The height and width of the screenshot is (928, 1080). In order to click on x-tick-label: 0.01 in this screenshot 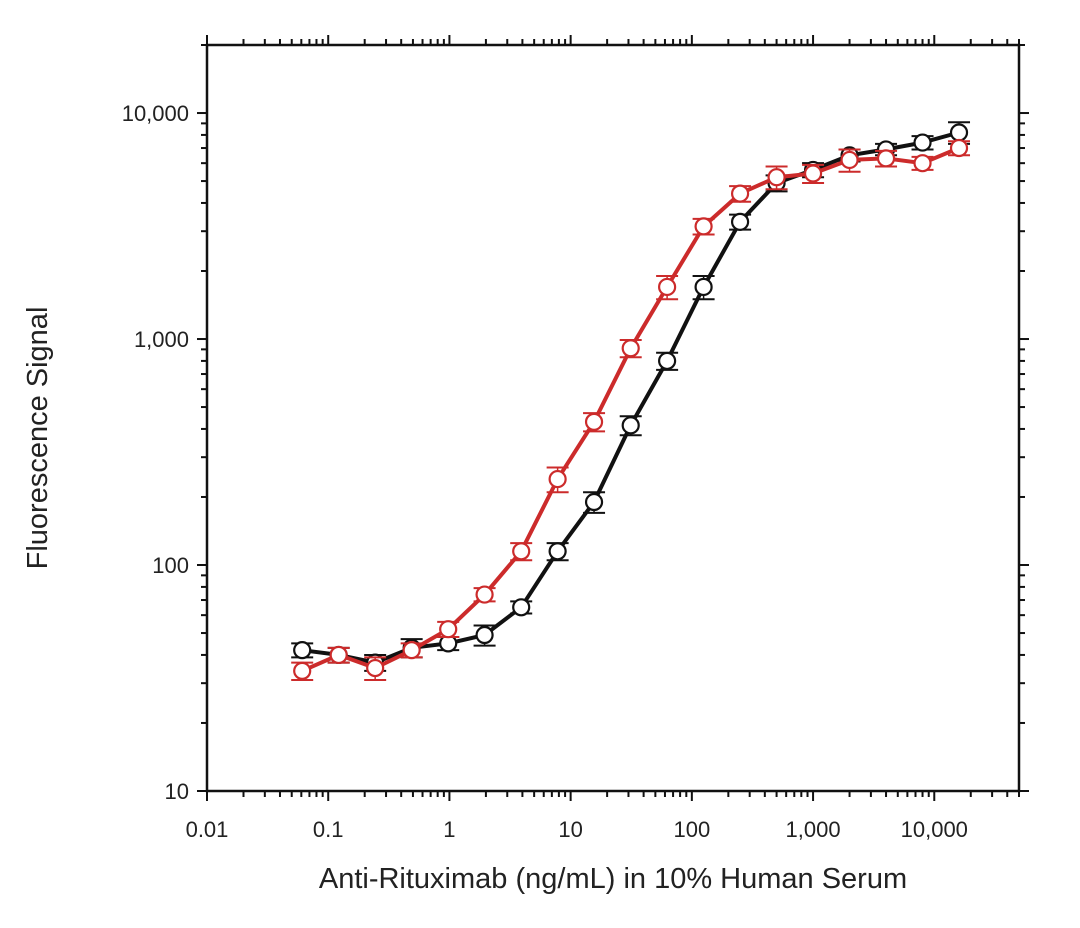, I will do `click(207, 829)`.